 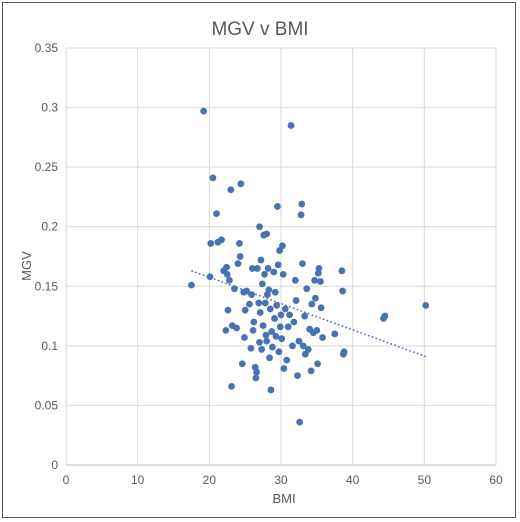 I want to click on x-axis-ticks: 0 10 20 30 40 50 60, so click(x=283, y=480).